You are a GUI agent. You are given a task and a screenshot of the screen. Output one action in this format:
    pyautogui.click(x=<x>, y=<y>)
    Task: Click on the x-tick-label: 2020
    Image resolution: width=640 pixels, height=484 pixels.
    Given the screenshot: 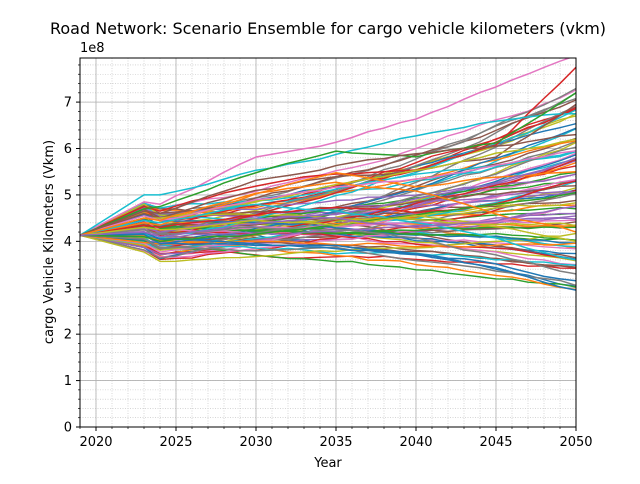 What is the action you would take?
    pyautogui.click(x=95, y=442)
    